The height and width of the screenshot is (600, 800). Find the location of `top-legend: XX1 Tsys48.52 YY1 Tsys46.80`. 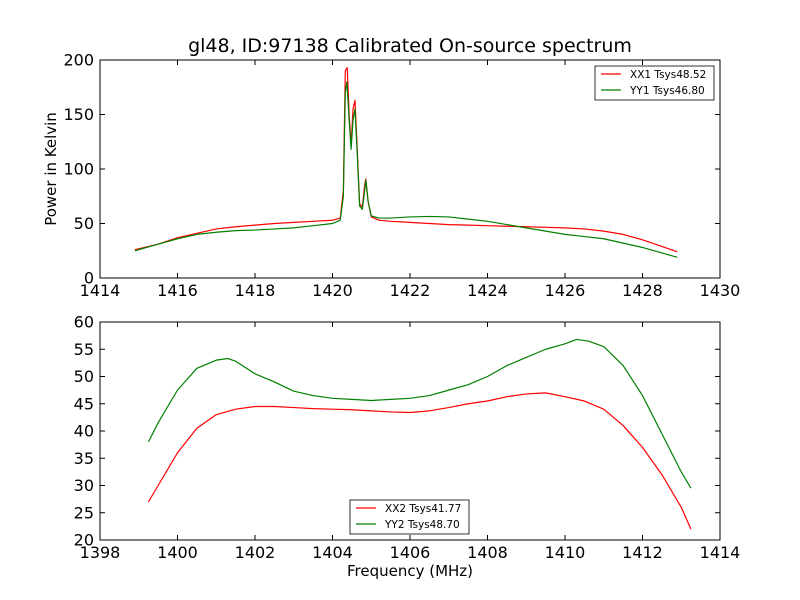

top-legend: XX1 Tsys48.52 YY1 Tsys46.80 is located at coordinates (654, 83).